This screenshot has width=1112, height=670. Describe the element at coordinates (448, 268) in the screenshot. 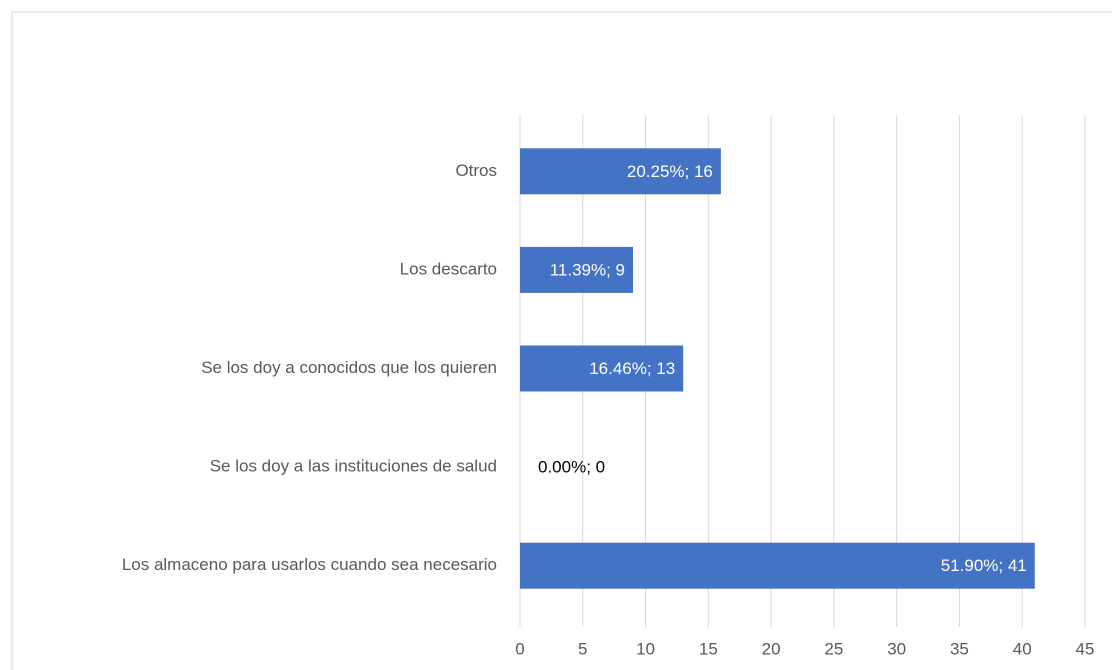

I see `y-tick-label: Los descarto` at that location.